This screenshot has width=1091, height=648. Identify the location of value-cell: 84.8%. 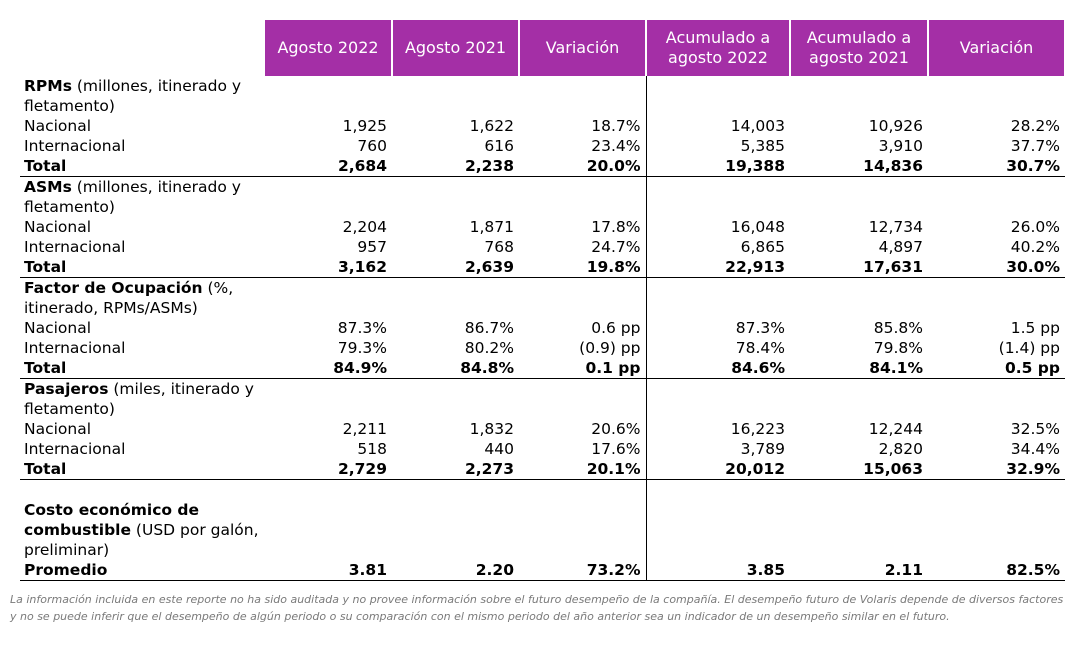
(455, 368).